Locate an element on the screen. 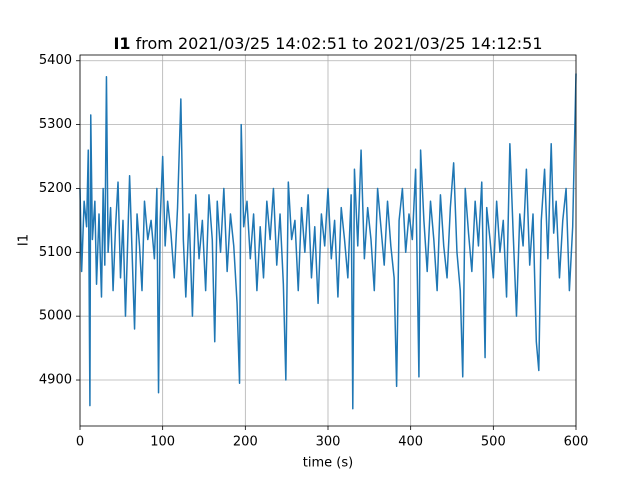  x-tick-label: 500 is located at coordinates (493, 442).